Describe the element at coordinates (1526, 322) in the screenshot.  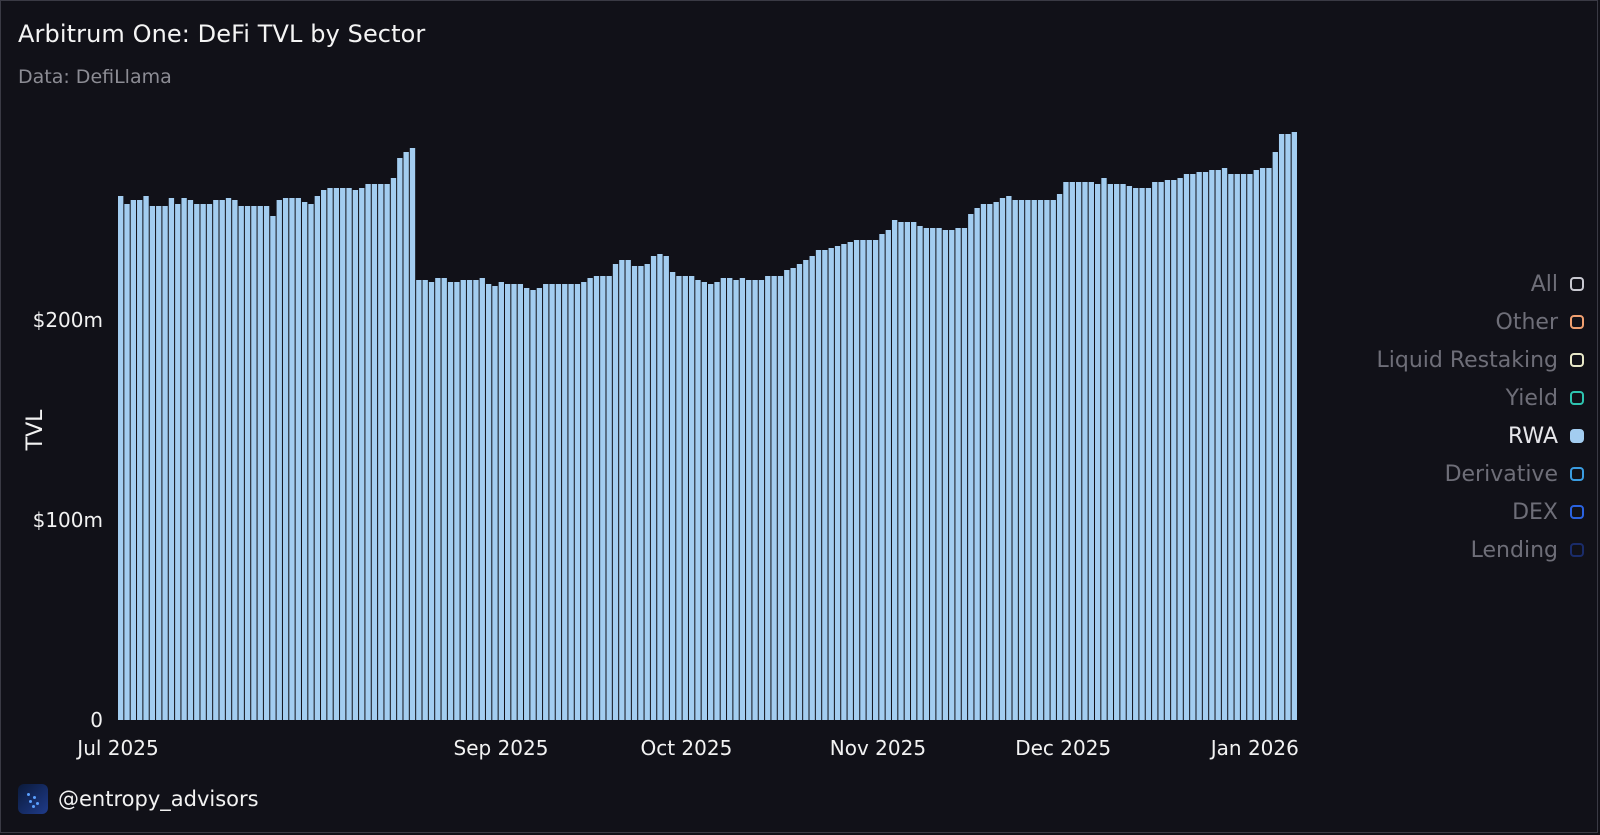
I see `legend-label: Other` at that location.